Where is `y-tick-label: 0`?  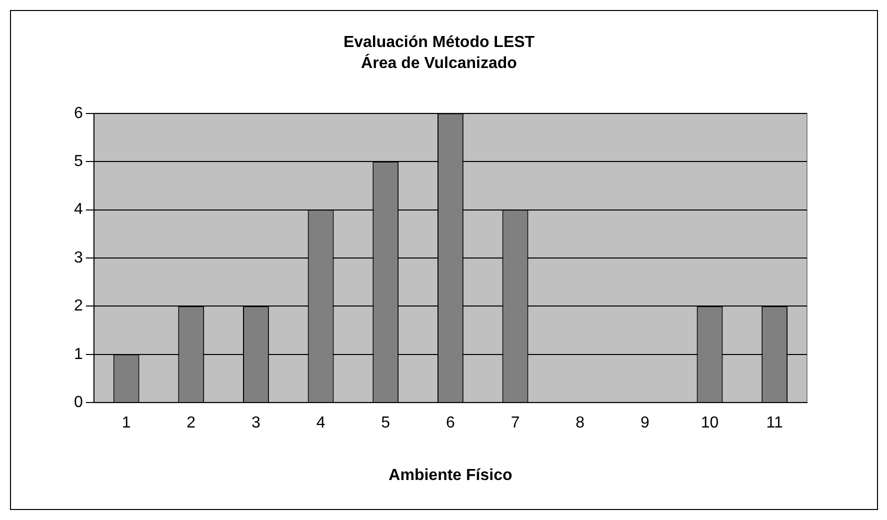 y-tick-label: 0 is located at coordinates (78, 403).